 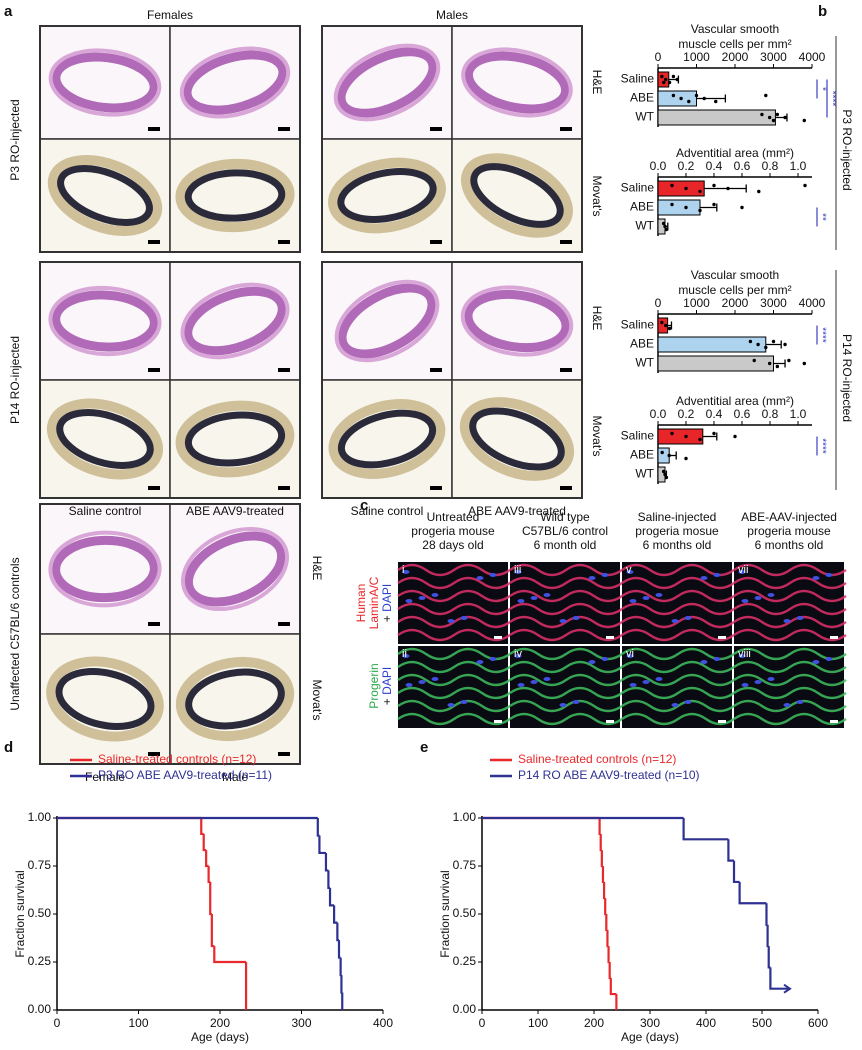 What do you see at coordinates (465, 817) in the screenshot?
I see `y-tick-label: 1.00` at bounding box center [465, 817].